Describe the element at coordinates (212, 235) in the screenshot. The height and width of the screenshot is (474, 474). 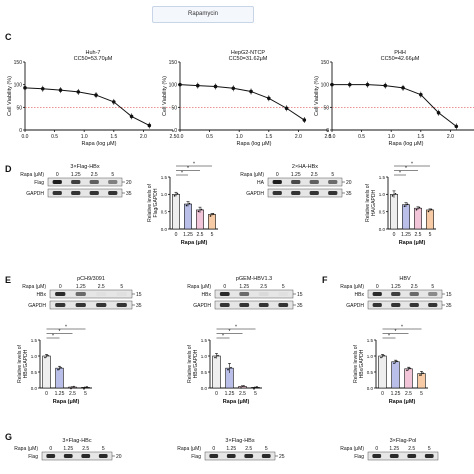
I see `category-label: 5` at that location.